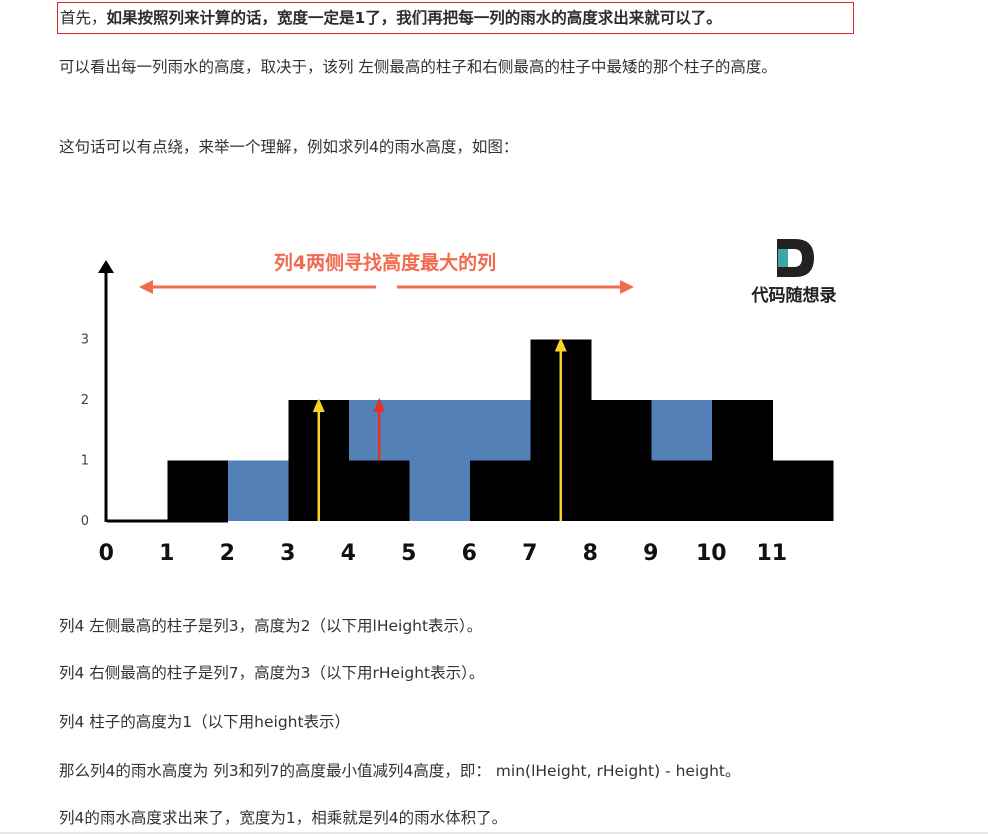 The height and width of the screenshot is (834, 988). What do you see at coordinates (283, 818) in the screenshot?
I see `line-5: 列4的雨水高度求出来了，宽度为1，相乘就是列4的雨水体积了。` at bounding box center [283, 818].